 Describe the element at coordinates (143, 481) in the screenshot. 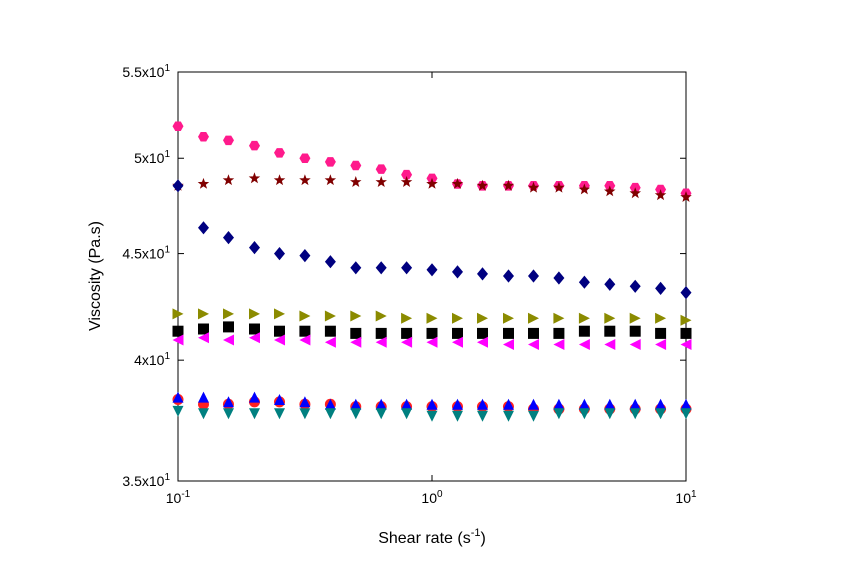

I see `tick-label-base: 3.5x10` at that location.